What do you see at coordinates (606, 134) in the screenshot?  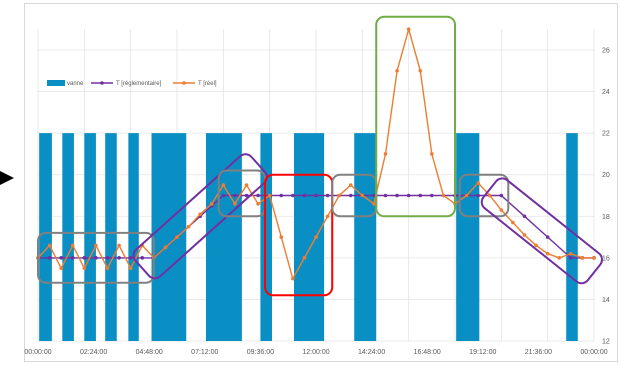 I see `y-tick-label: 22` at bounding box center [606, 134].